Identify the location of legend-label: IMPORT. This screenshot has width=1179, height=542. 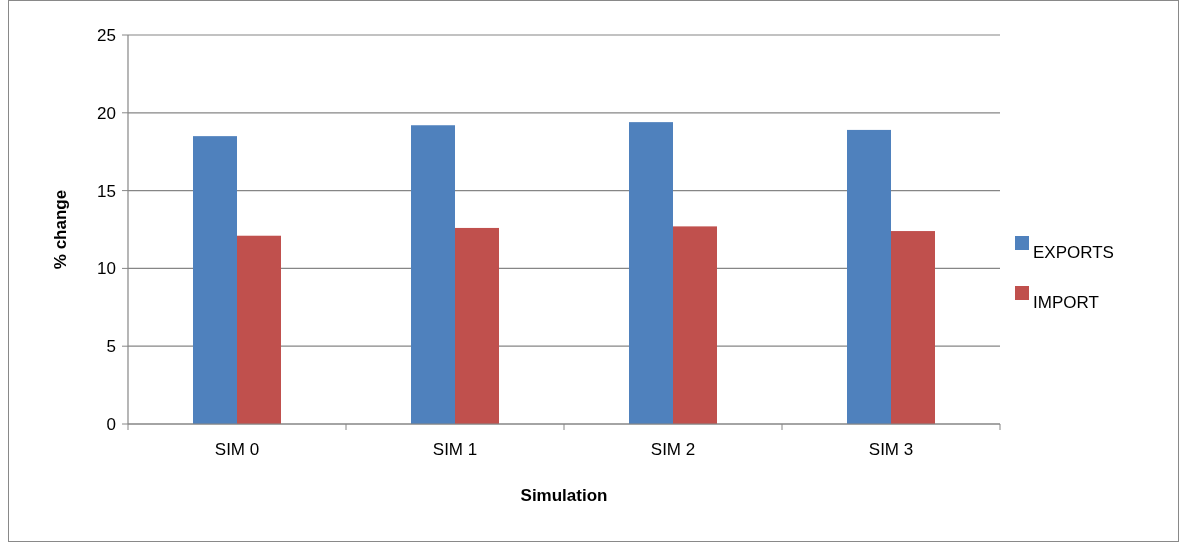
(1066, 302).